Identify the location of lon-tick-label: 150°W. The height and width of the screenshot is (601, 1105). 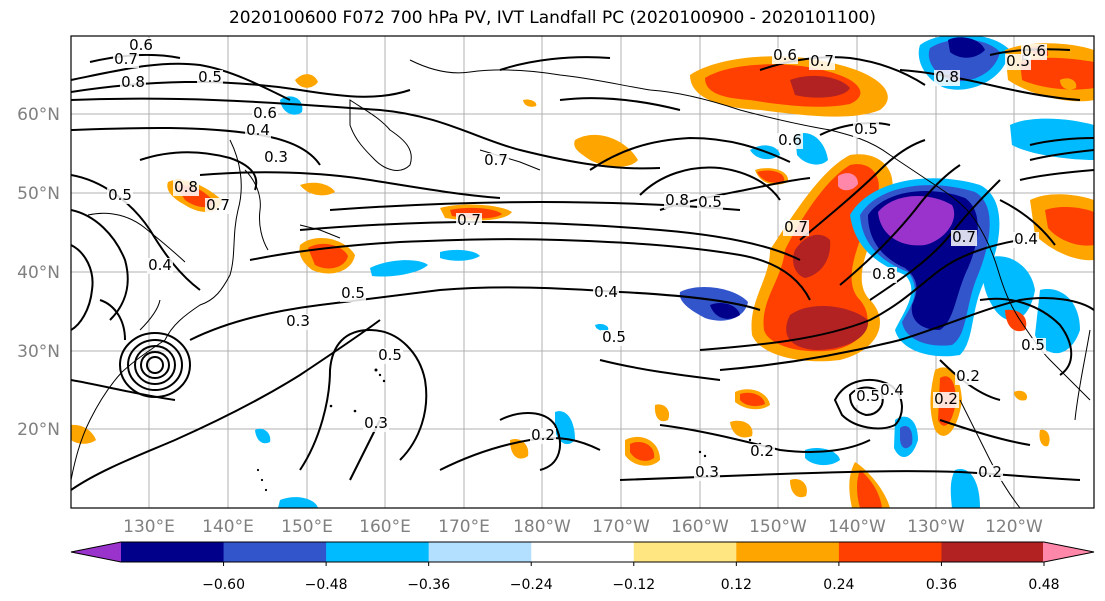
(778, 527).